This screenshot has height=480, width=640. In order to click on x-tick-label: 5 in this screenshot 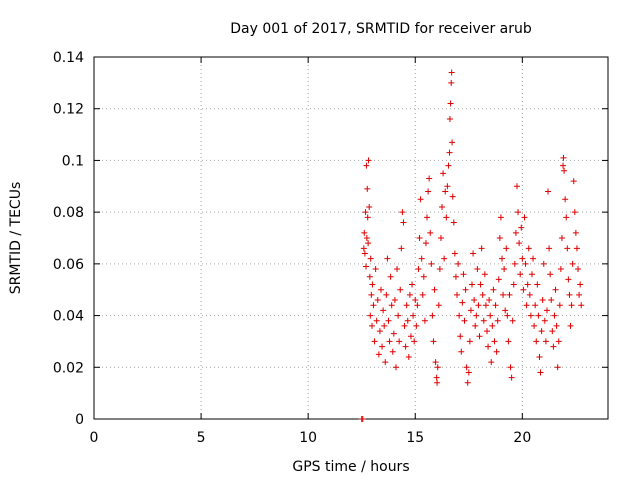, I will do `click(201, 438)`.